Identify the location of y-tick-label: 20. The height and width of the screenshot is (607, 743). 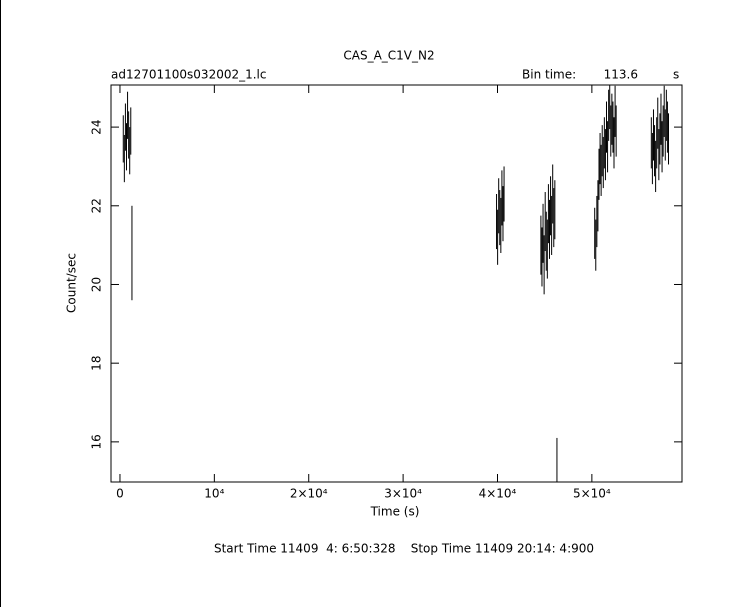
(97, 284).